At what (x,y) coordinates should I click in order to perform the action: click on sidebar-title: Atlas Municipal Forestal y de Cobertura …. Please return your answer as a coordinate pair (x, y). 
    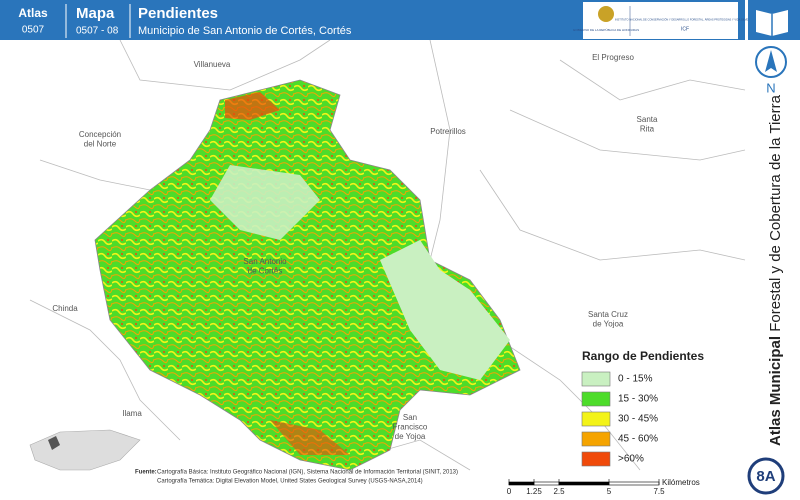
    Looking at the image, I should click on (775, 270).